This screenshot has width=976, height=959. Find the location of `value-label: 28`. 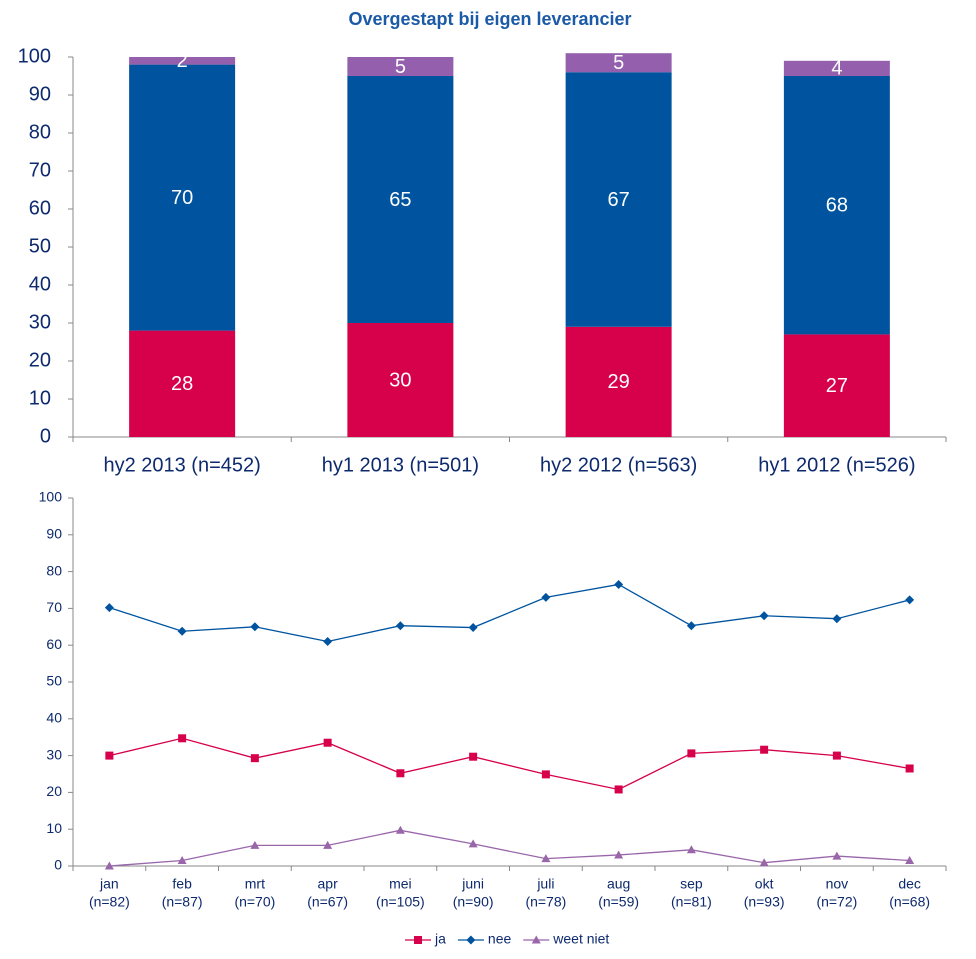

value-label: 28 is located at coordinates (182, 384).